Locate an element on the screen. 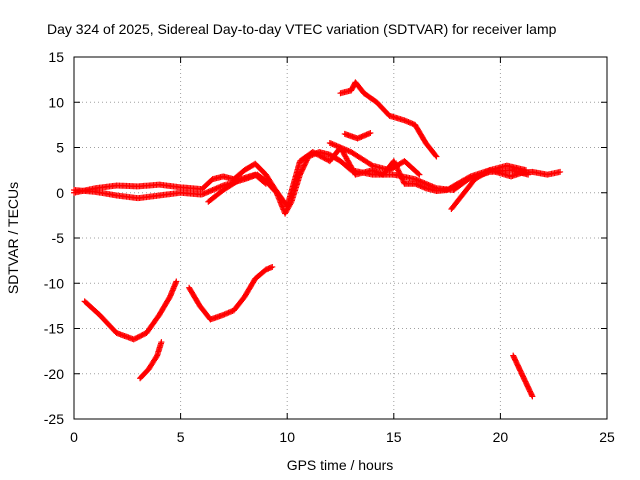 Image resolution: width=640 pixels, height=480 pixels. x-axis-label: GPS time / hours is located at coordinates (340, 465).